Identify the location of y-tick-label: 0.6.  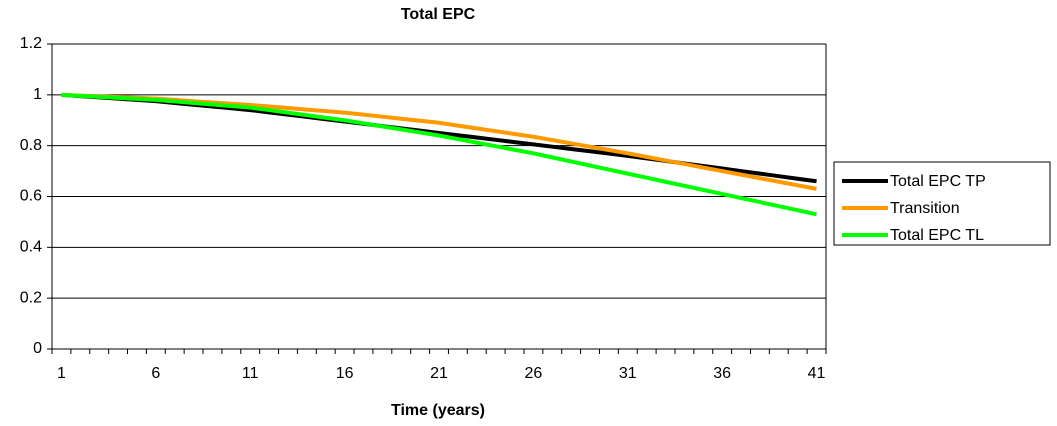
(31, 196).